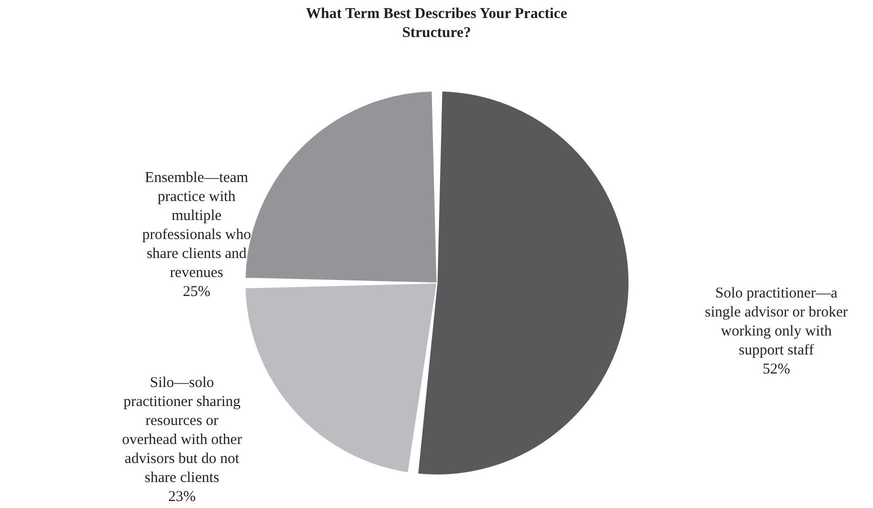 Image resolution: width=873 pixels, height=508 pixels. I want to click on slice-label: Silo—solo practitioner sharing resources or overhead with other advisors but do not share clients, so click(182, 430).